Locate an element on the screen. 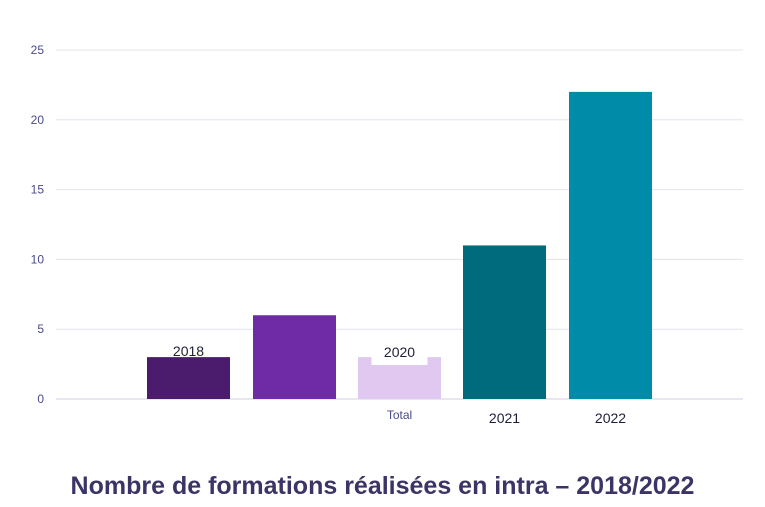 The image size is (765, 507). y-tick-label: 0 is located at coordinates (40, 399).